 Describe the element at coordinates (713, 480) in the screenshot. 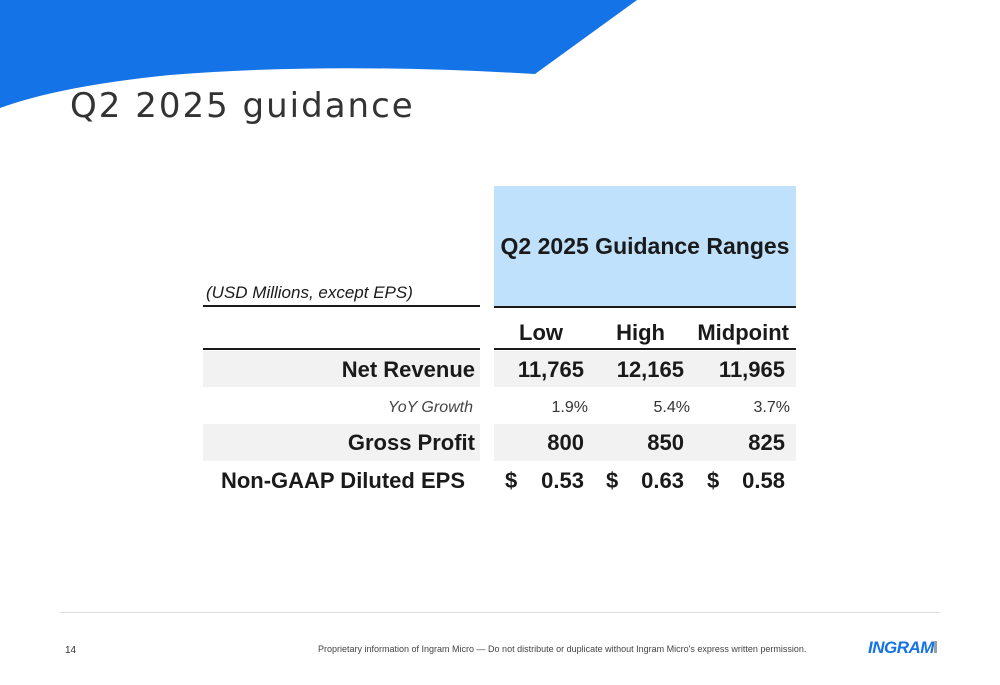

I see `eps-midpoint-currency: $` at that location.